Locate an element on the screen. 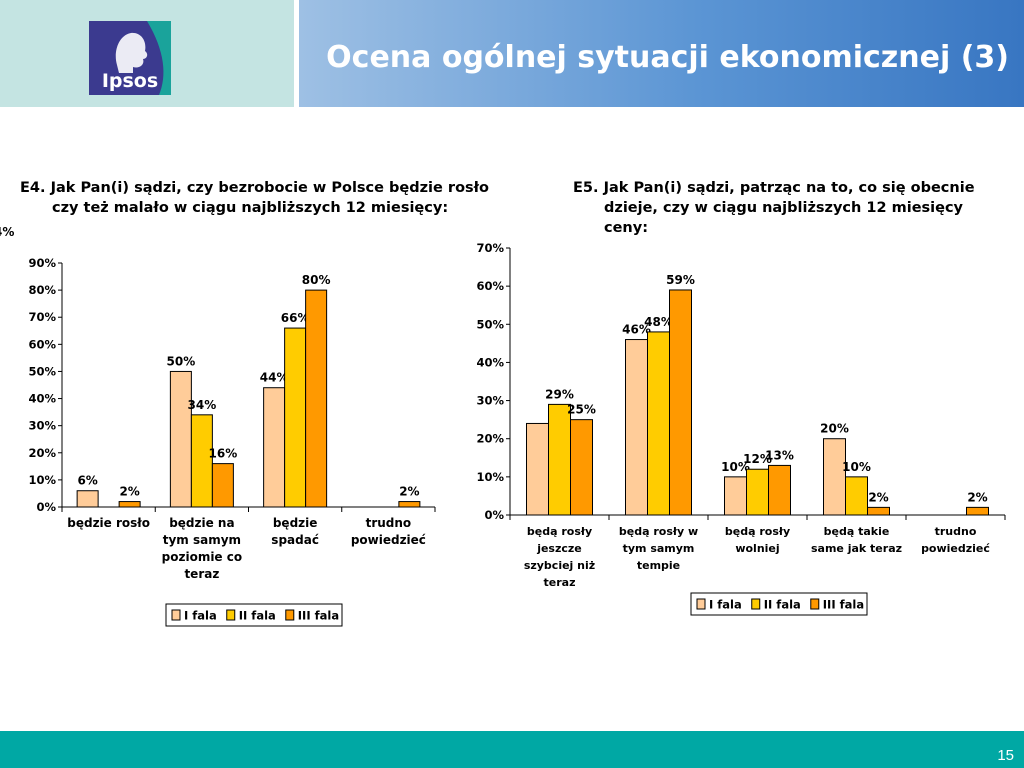 The image size is (1024, 768). question-e4-number: E4. is located at coordinates (33, 188).